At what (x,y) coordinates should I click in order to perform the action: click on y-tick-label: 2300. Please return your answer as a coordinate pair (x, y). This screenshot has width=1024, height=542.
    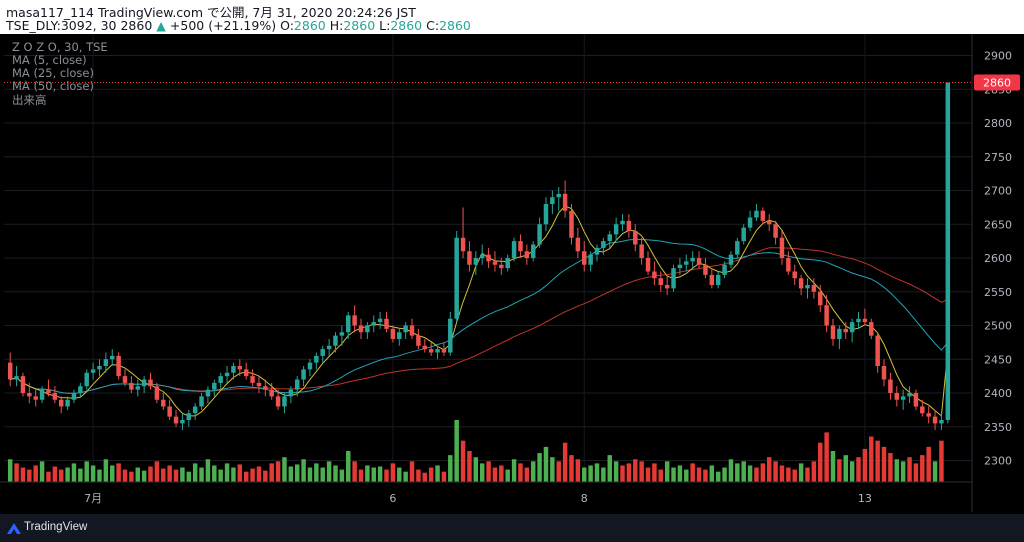
    Looking at the image, I should click on (998, 461).